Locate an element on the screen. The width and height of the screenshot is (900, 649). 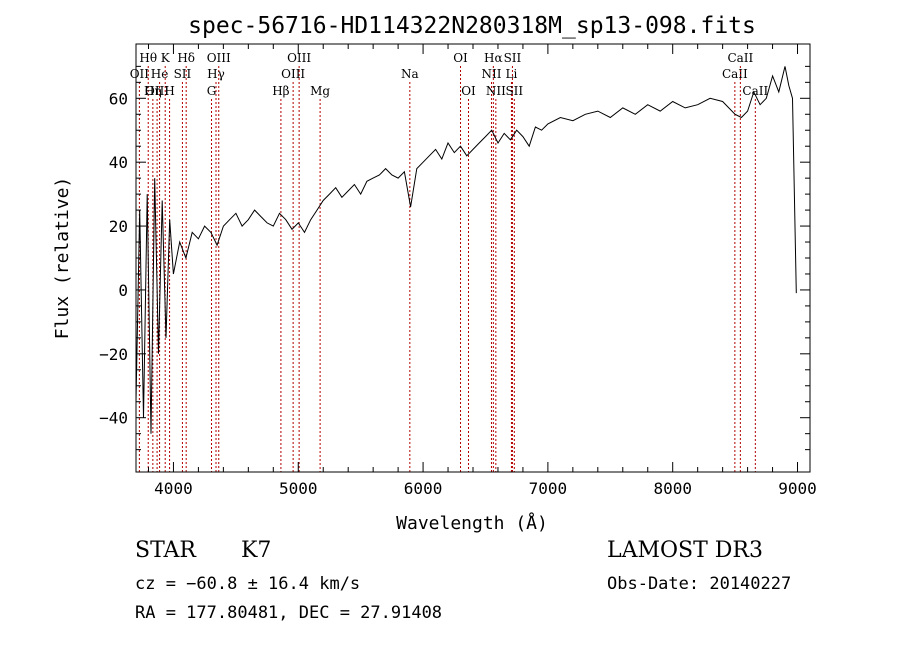
line-marker-label: Hδ is located at coordinates (186, 58).